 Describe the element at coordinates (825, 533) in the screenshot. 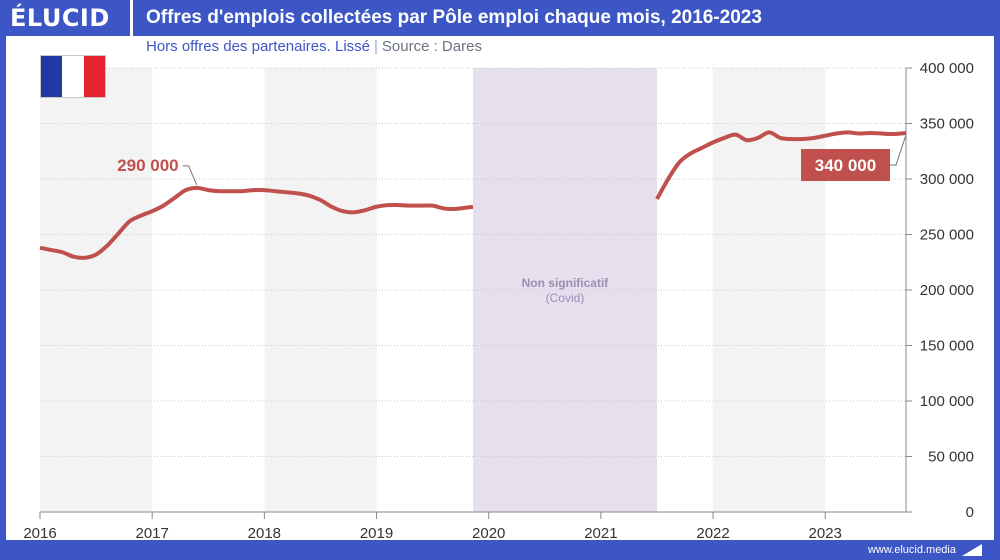

I see `x-tick-label: 2023` at that location.